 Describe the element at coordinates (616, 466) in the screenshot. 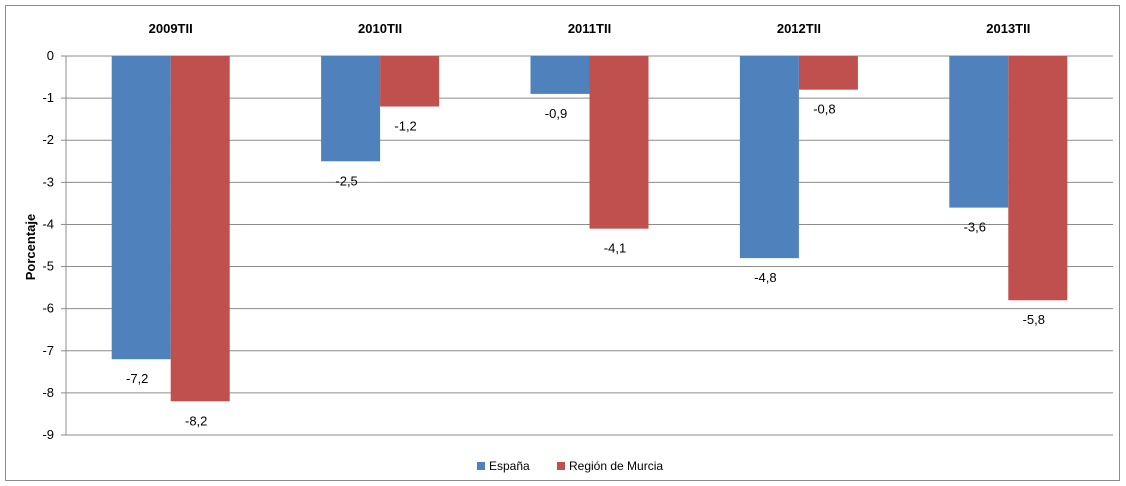

I see `legend-label: Región de Murcia` at that location.